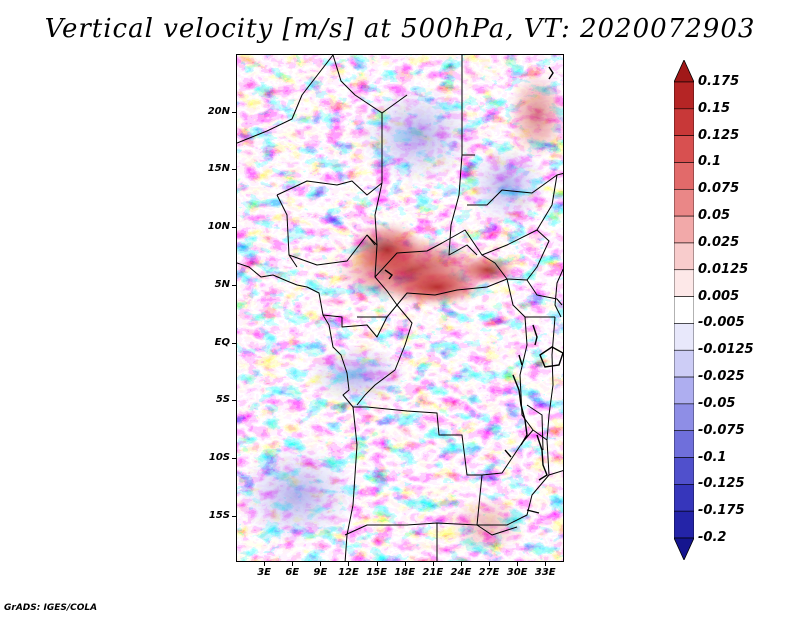  I want to click on colorbar-label: 0.075, so click(719, 189).